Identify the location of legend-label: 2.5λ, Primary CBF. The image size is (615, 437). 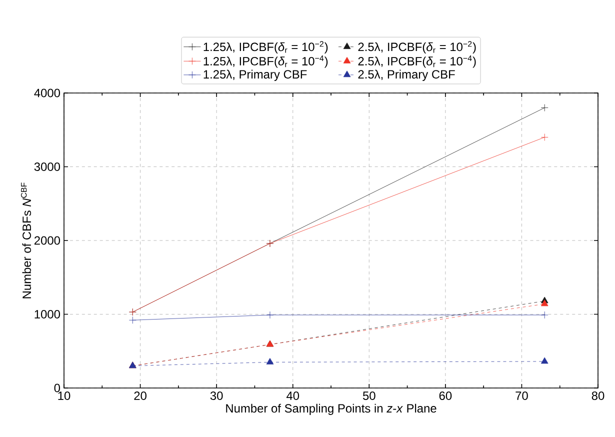
(406, 75).